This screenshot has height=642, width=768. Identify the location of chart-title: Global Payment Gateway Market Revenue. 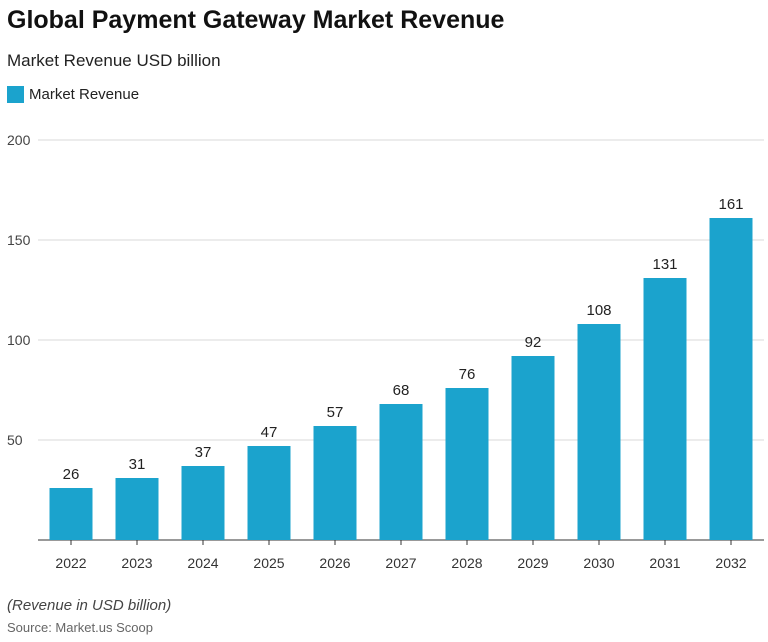
(256, 20).